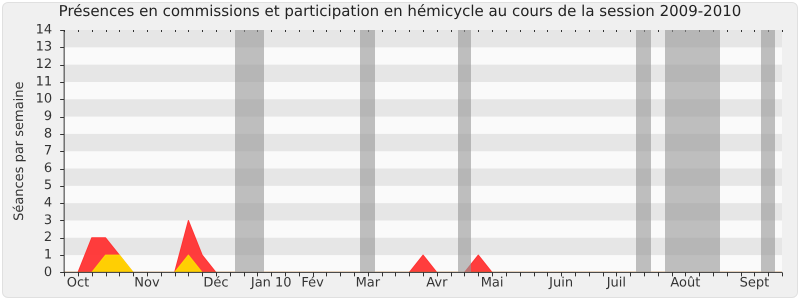 The image size is (800, 300). Describe the element at coordinates (48, 186) in the screenshot. I see `y-tick-label: 5` at that location.